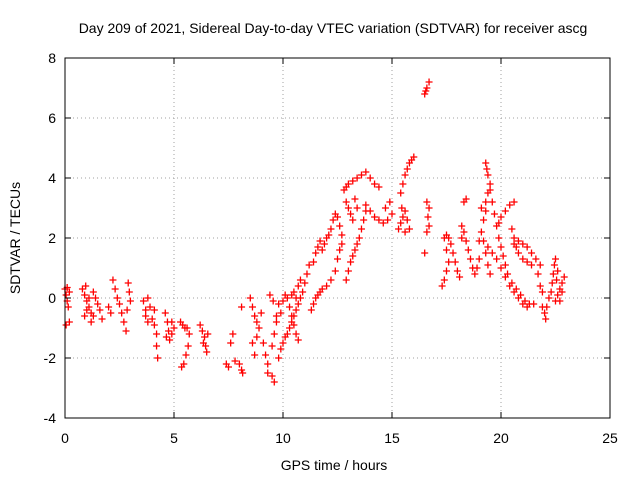 The height and width of the screenshot is (480, 640). Describe the element at coordinates (52, 238) in the screenshot. I see `y-tick-label: 2` at that location.